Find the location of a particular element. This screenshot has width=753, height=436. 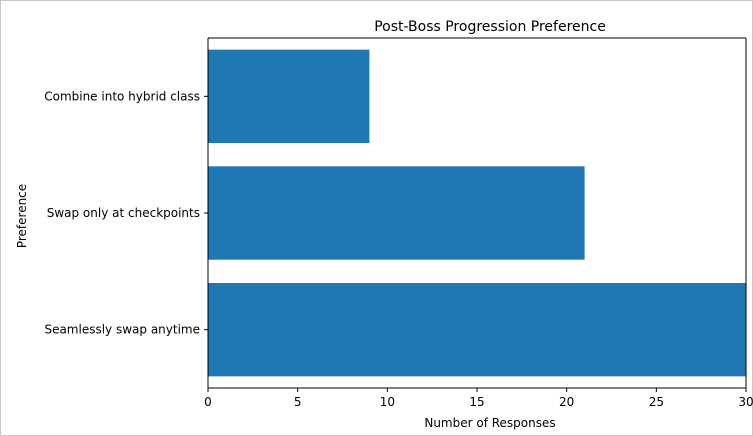

y-tick-label: Swap only at checkpoints is located at coordinates (123, 213).